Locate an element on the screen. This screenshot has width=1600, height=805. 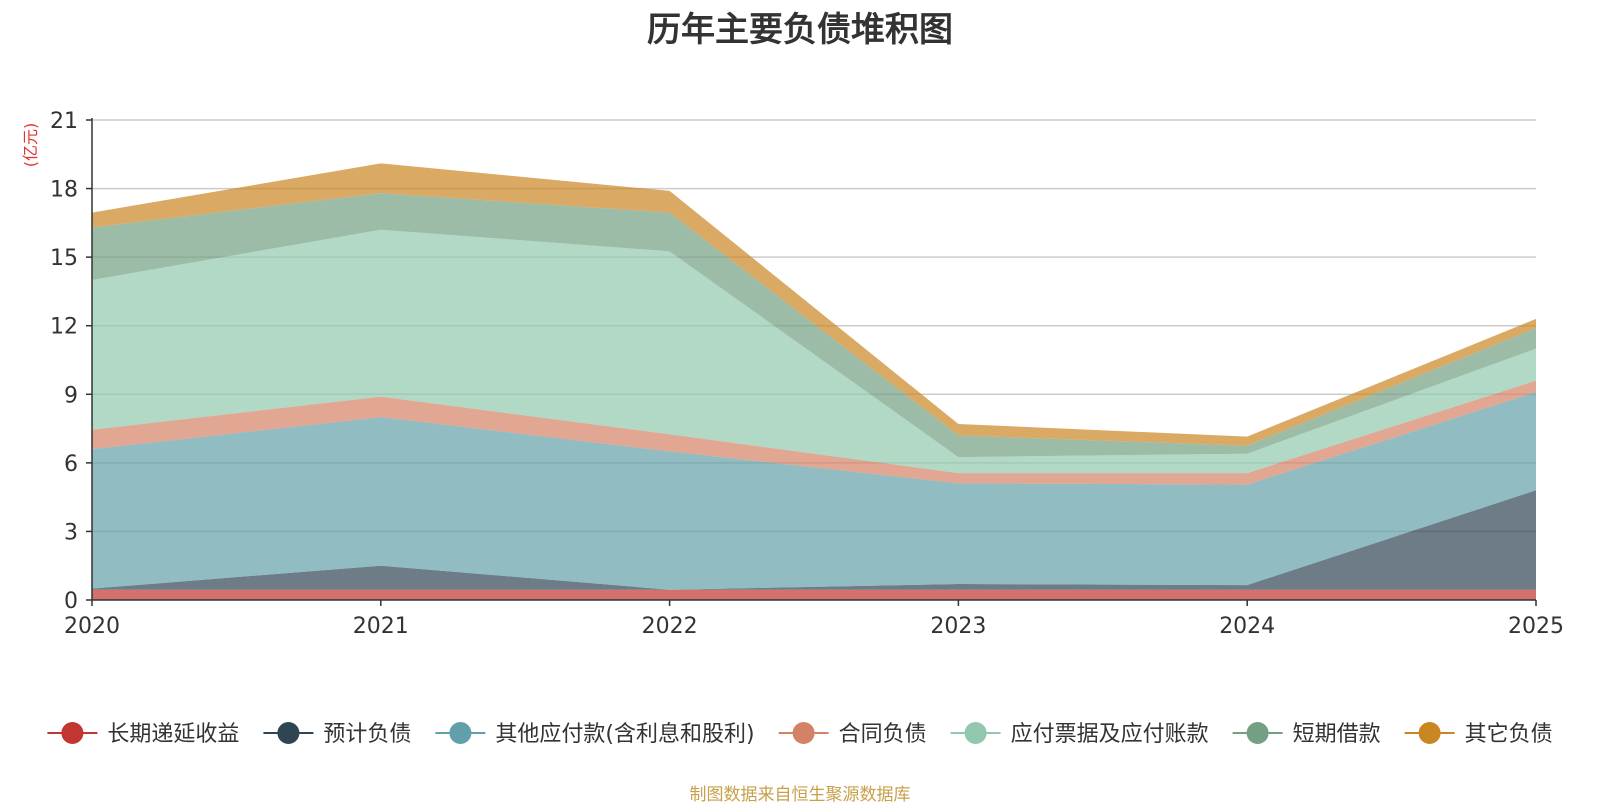
x-tick-label: 2024 is located at coordinates (1247, 626).